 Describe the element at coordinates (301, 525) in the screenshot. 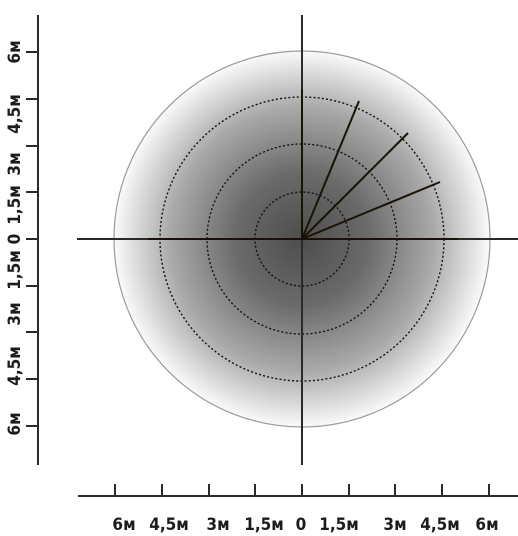

I see `bottom-scale-label: 0` at that location.